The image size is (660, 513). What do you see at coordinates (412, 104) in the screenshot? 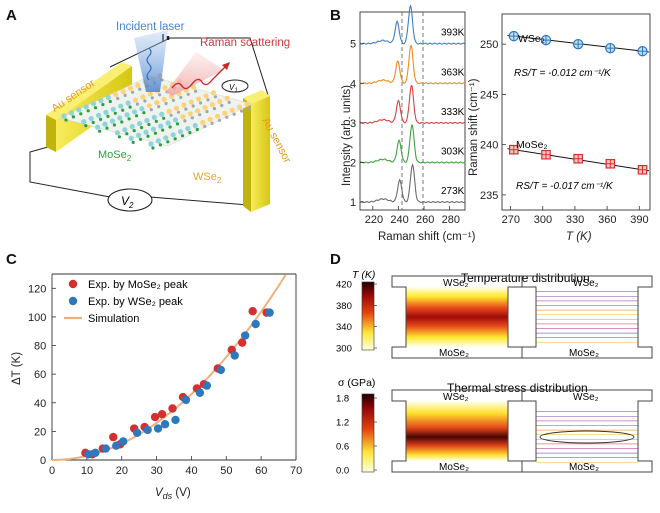
I see `spectrum-333K` at bounding box center [412, 104].